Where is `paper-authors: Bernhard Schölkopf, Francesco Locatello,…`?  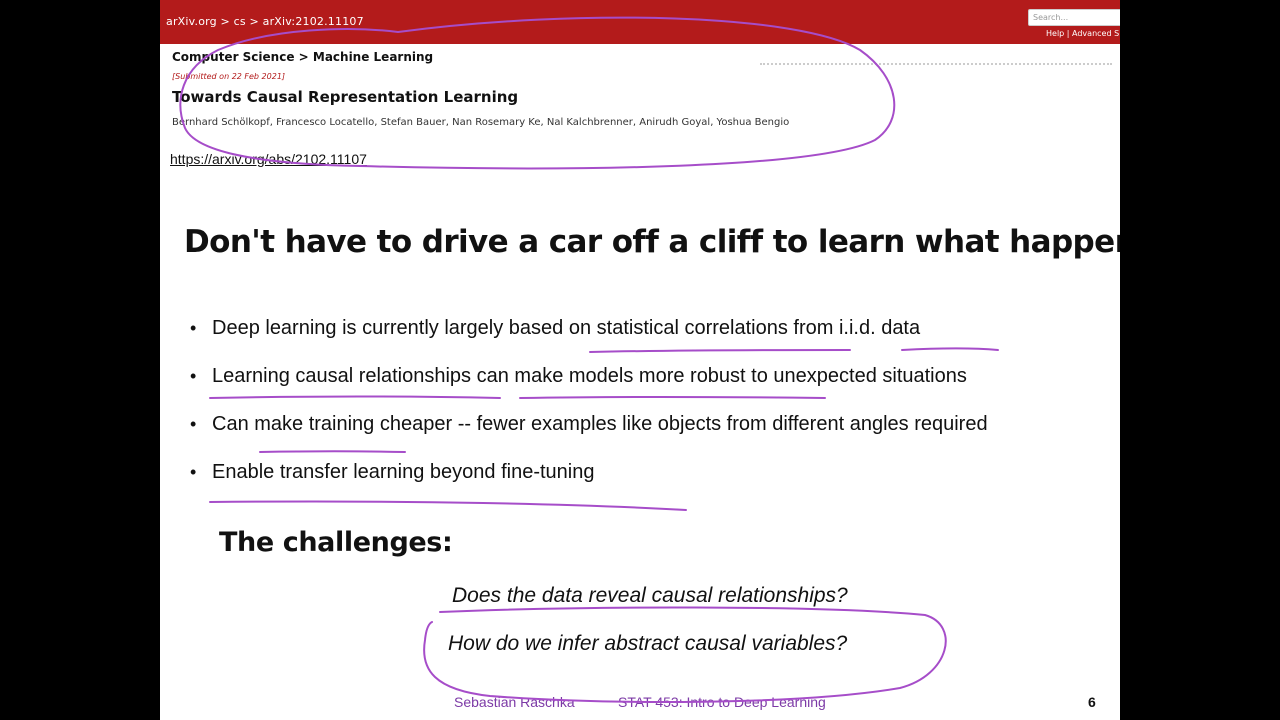
paper-authors: Bernhard Schölkopf, Francesco Locatello,… is located at coordinates (481, 122).